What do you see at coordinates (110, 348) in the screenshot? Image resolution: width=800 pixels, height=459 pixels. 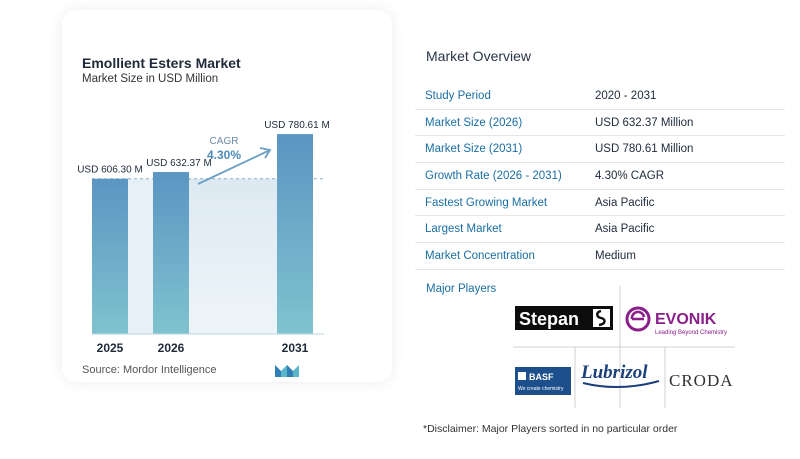 I see `tick-label-2025: 2025` at bounding box center [110, 348].